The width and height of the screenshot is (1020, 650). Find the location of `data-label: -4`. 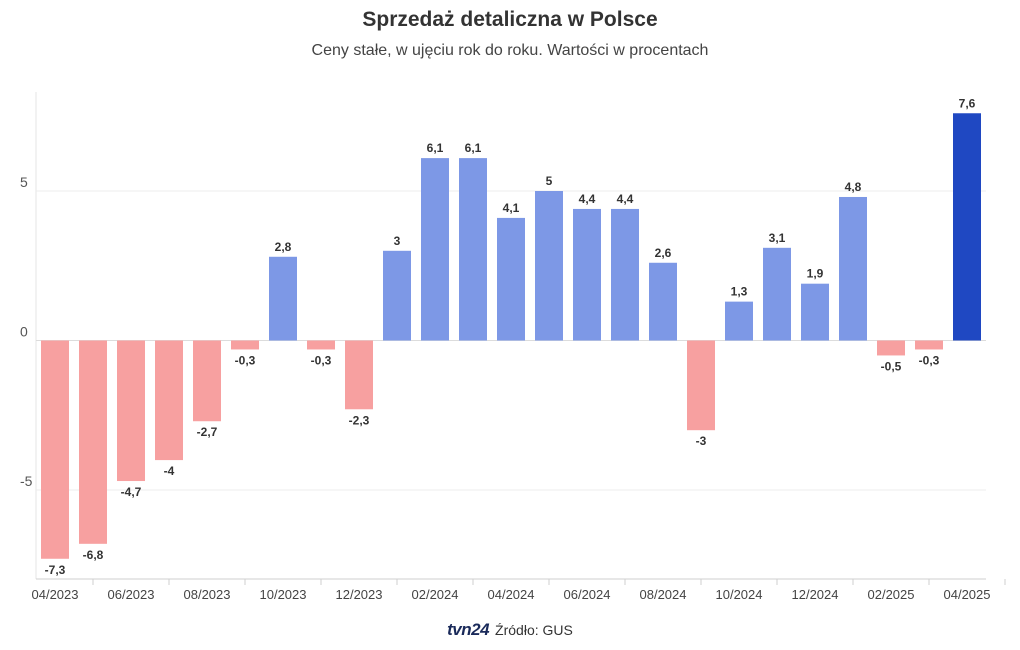

data-label: -4 is located at coordinates (169, 471).